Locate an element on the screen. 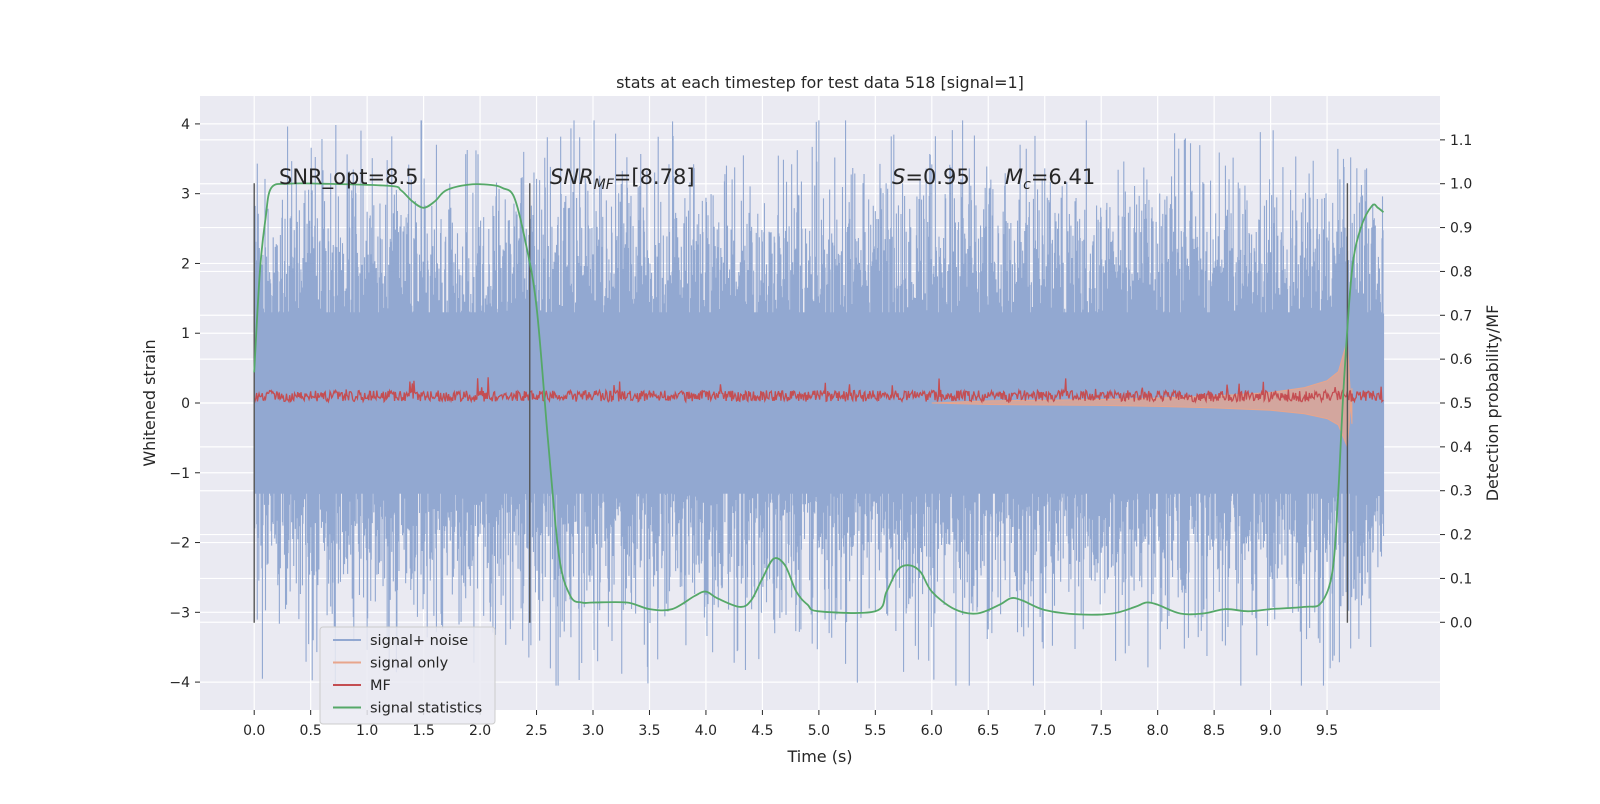 This screenshot has width=1600, height=804. x-tick-label: 9.0 is located at coordinates (1270, 731).